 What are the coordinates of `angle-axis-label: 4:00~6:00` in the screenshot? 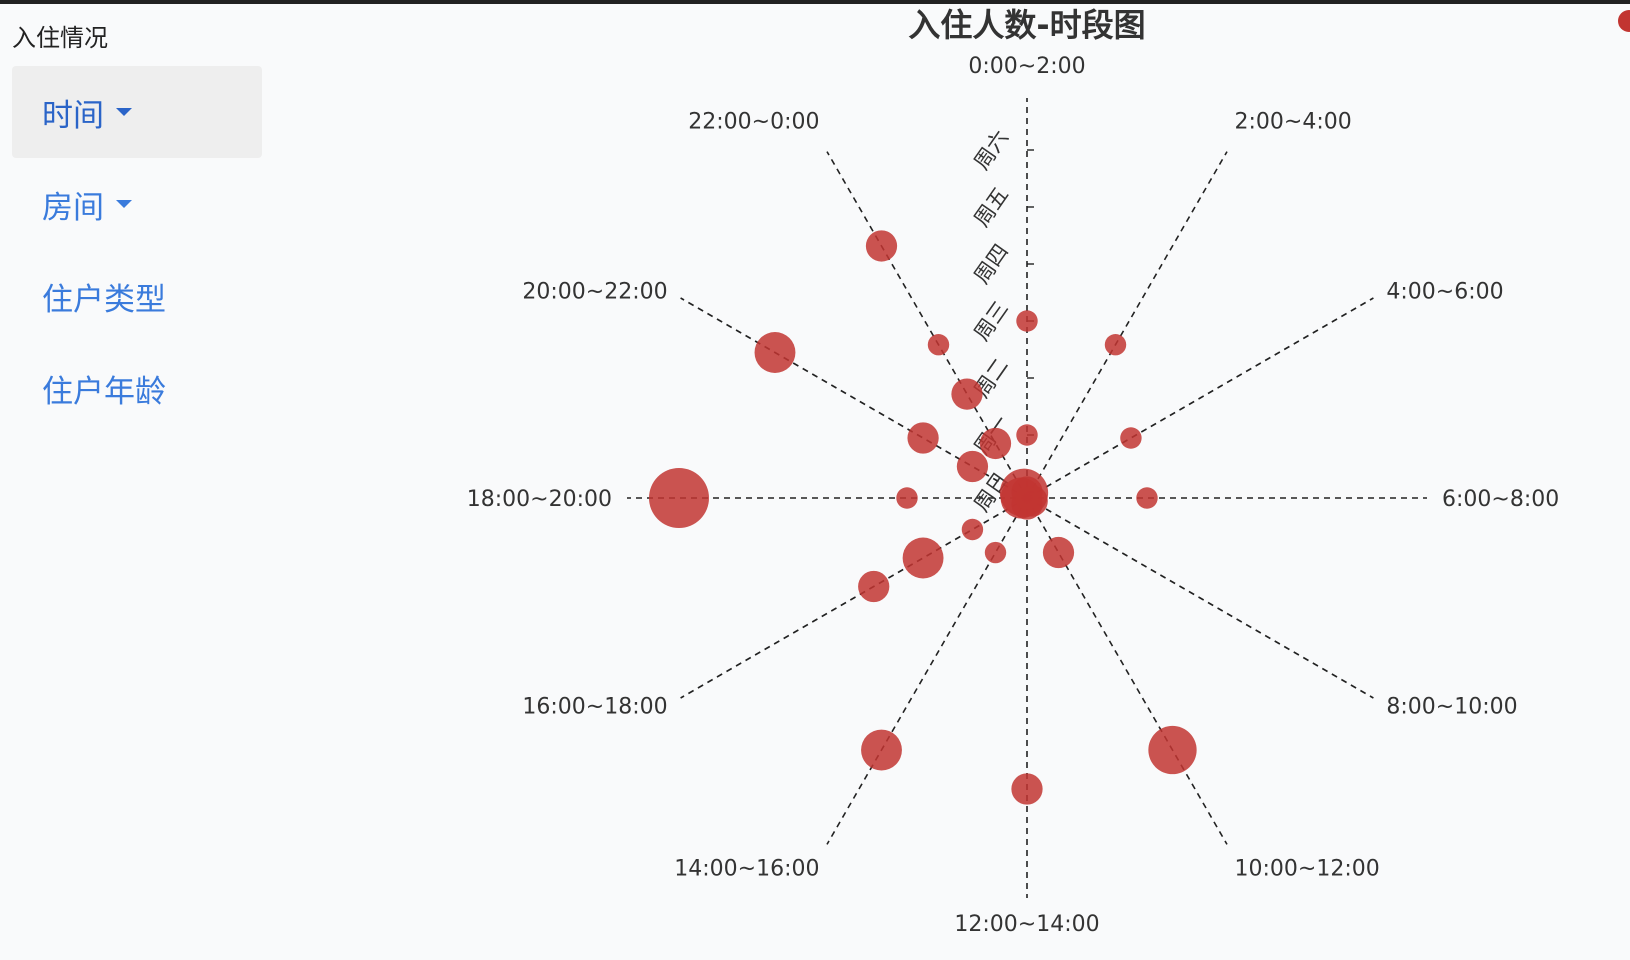 It's located at (1444, 292).